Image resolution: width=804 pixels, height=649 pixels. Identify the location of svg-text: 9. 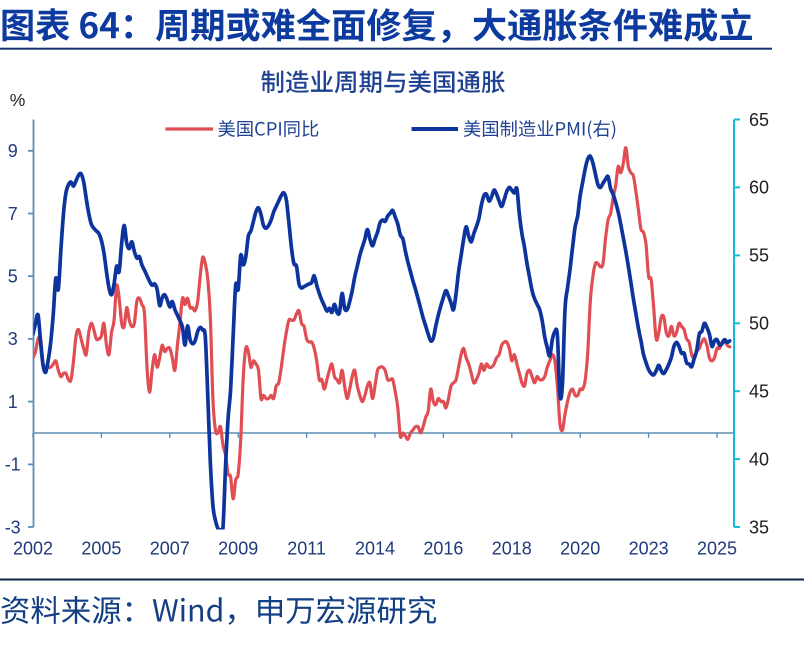
(13, 151).